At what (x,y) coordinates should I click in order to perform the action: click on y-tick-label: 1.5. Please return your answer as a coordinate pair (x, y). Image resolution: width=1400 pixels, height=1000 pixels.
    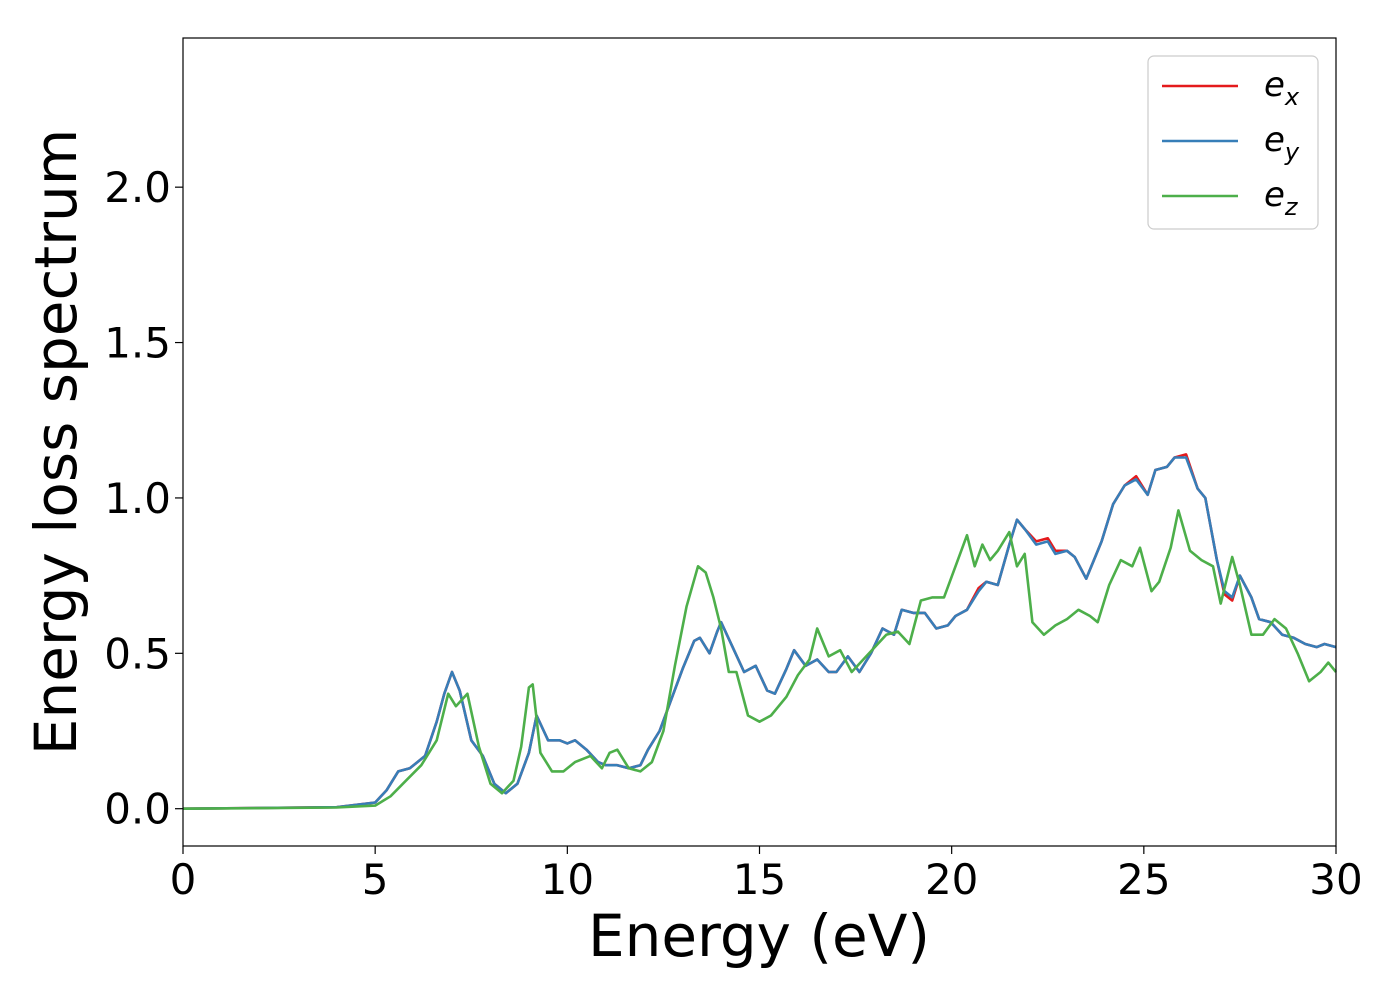
    Looking at the image, I should click on (137, 343).